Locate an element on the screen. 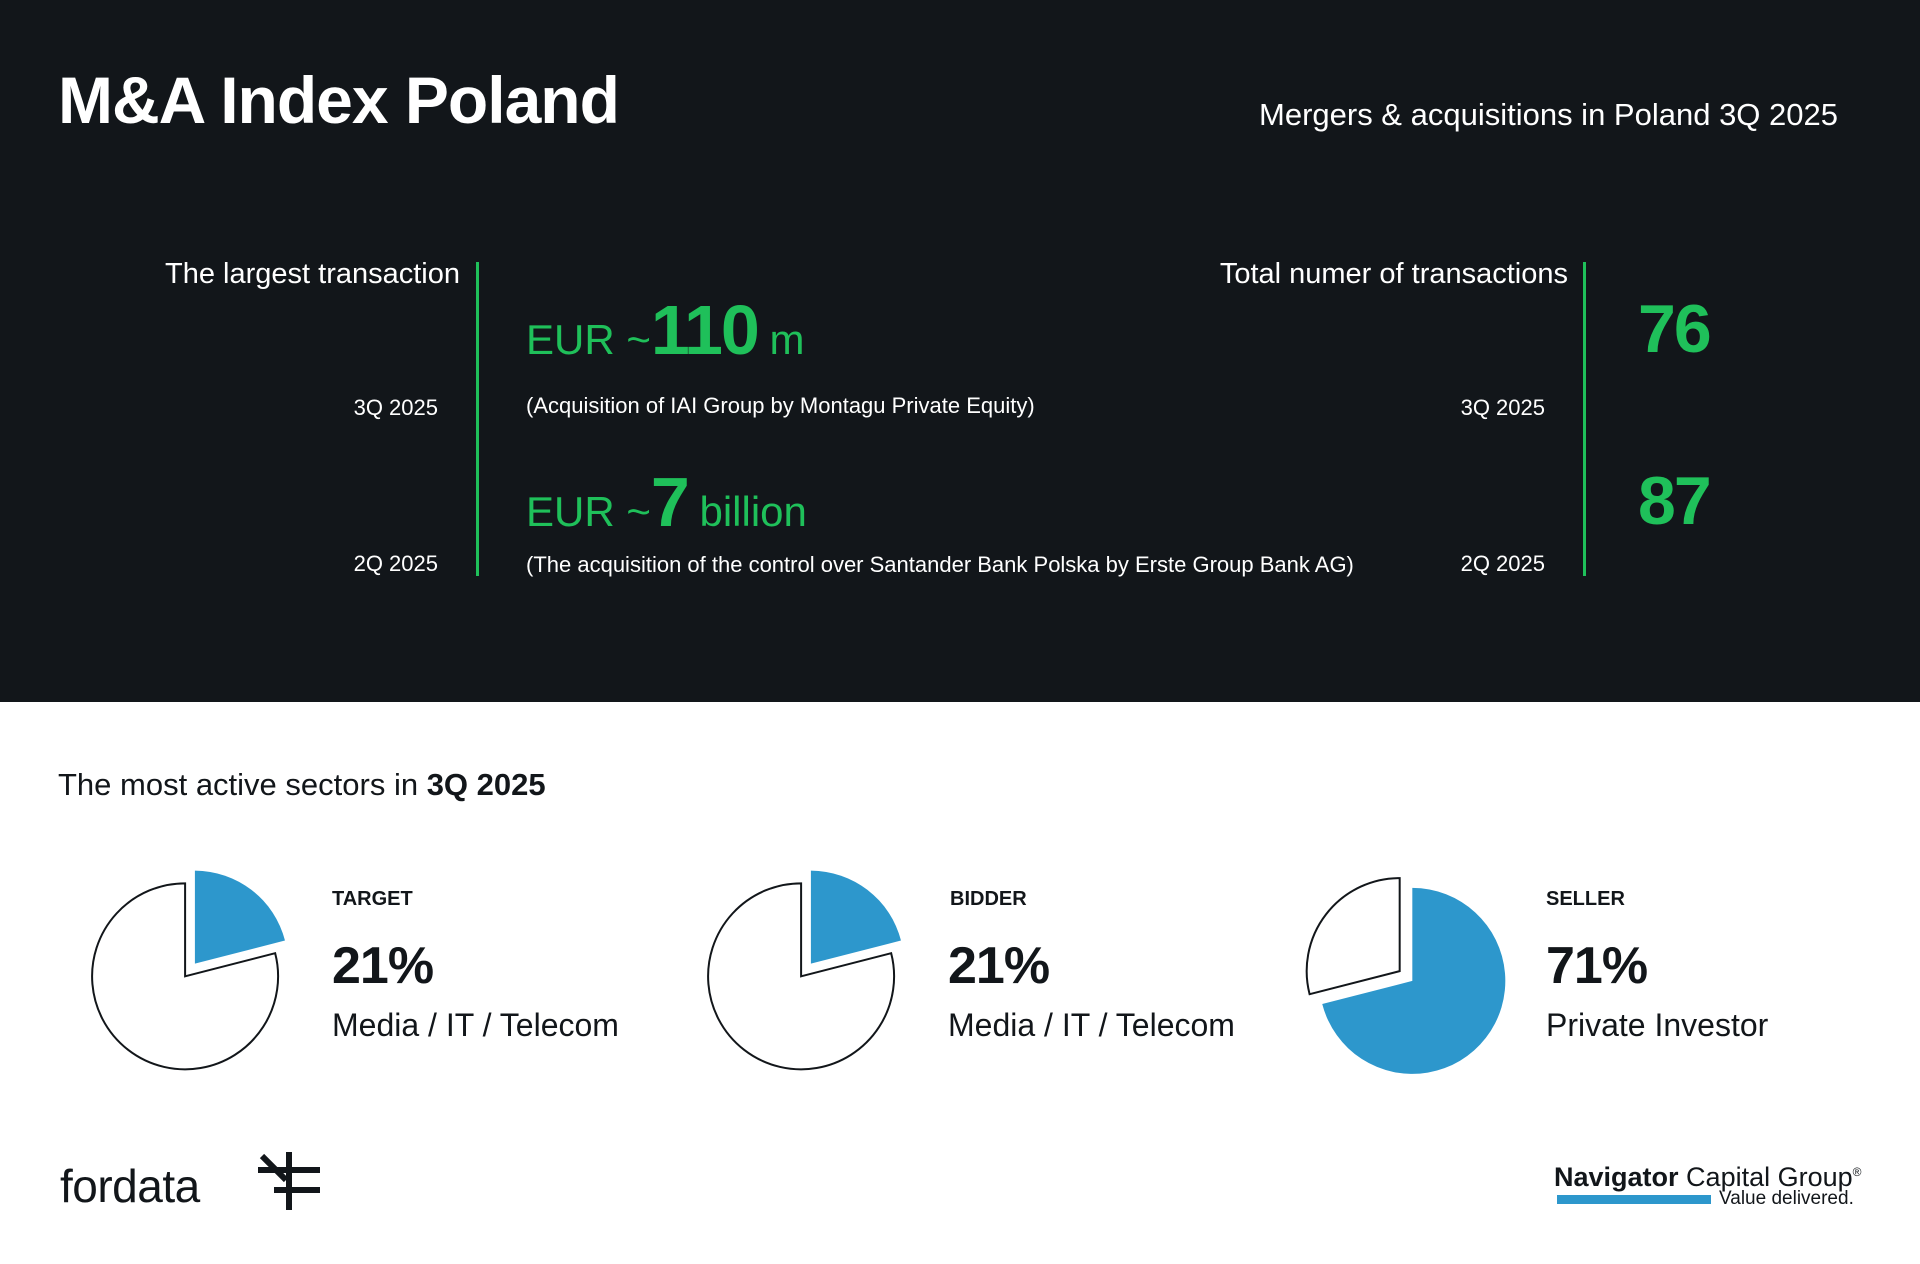 This screenshot has height=1264, width=1920. total-divider is located at coordinates (1584, 419).